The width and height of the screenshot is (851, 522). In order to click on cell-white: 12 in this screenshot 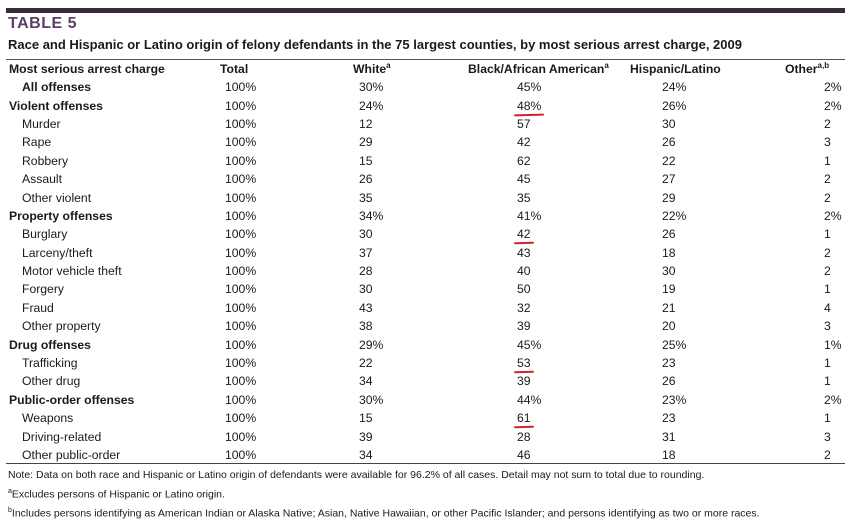, I will do `click(366, 123)`.